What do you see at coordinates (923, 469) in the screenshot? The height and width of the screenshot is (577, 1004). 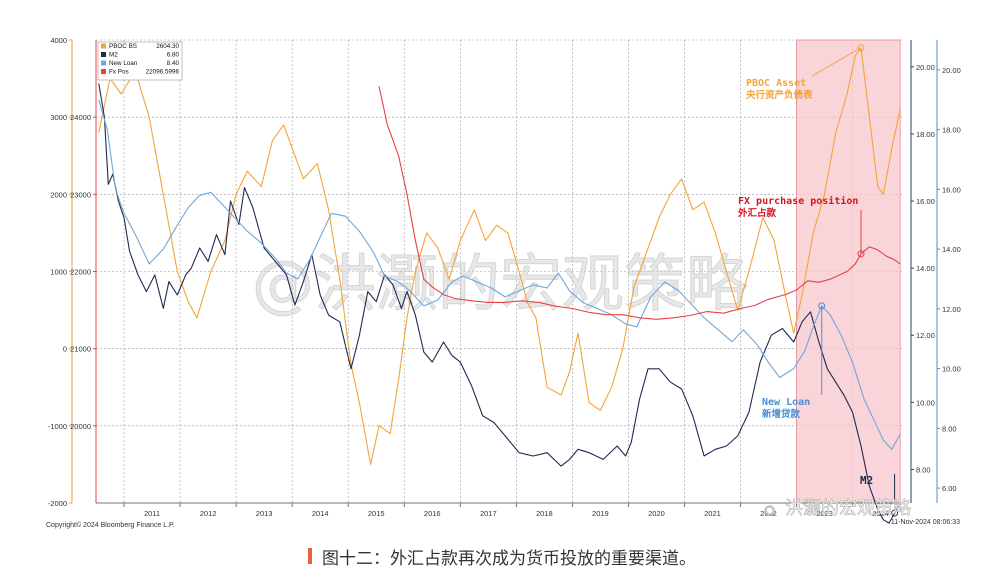 I see `tick-label-right_axis_1: 8.00` at bounding box center [923, 469].